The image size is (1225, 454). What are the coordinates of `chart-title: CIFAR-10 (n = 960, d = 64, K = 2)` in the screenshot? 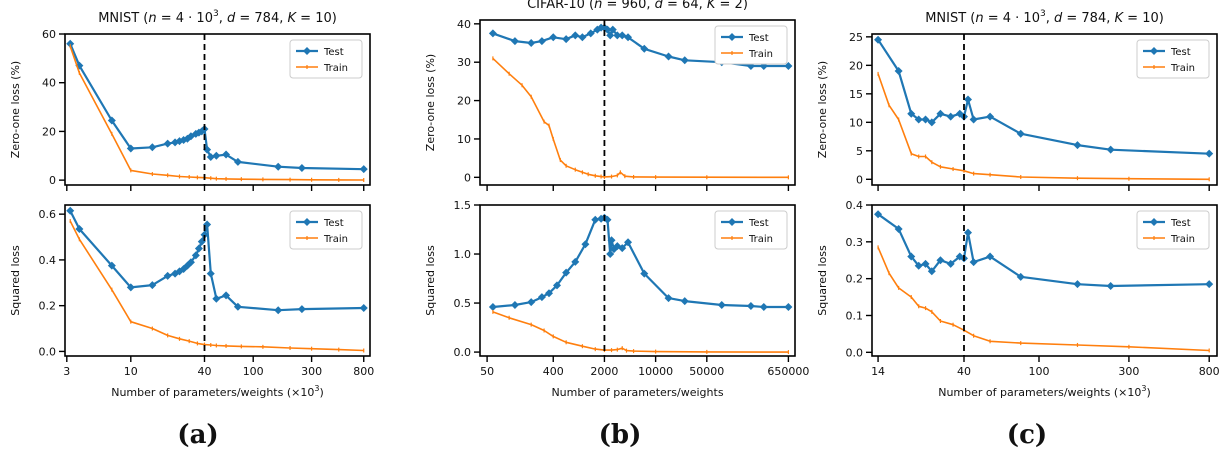 It's located at (637, 6).